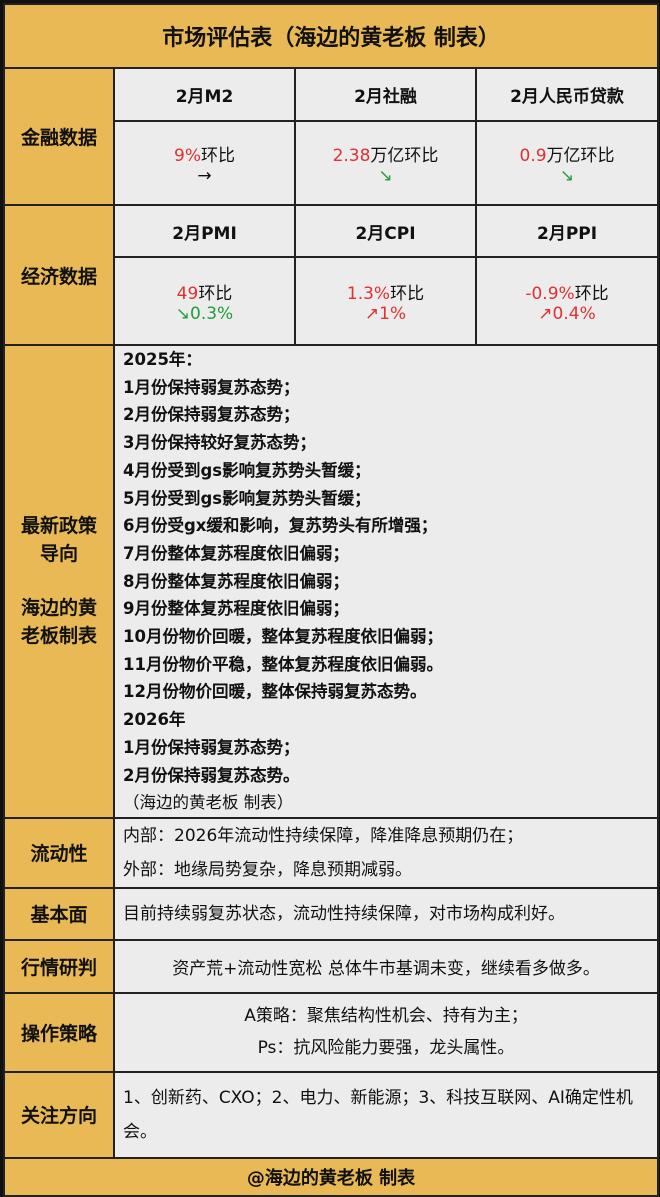 The image size is (660, 1197). Describe the element at coordinates (386, 1016) in the screenshot. I see `strategy-line-a: A策略：聚焦结构性机会、持有为主；` at that location.